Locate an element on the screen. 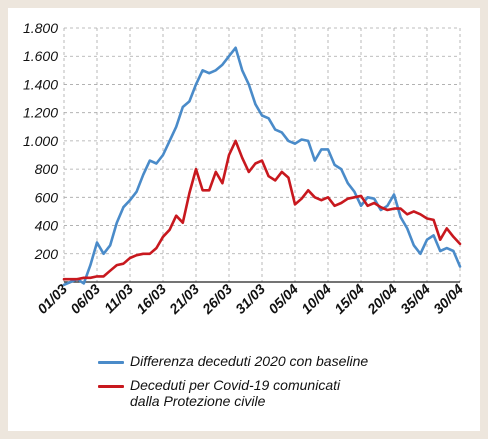 This screenshot has width=488, height=439. x-tick-label: 21/03 is located at coordinates (183, 299).